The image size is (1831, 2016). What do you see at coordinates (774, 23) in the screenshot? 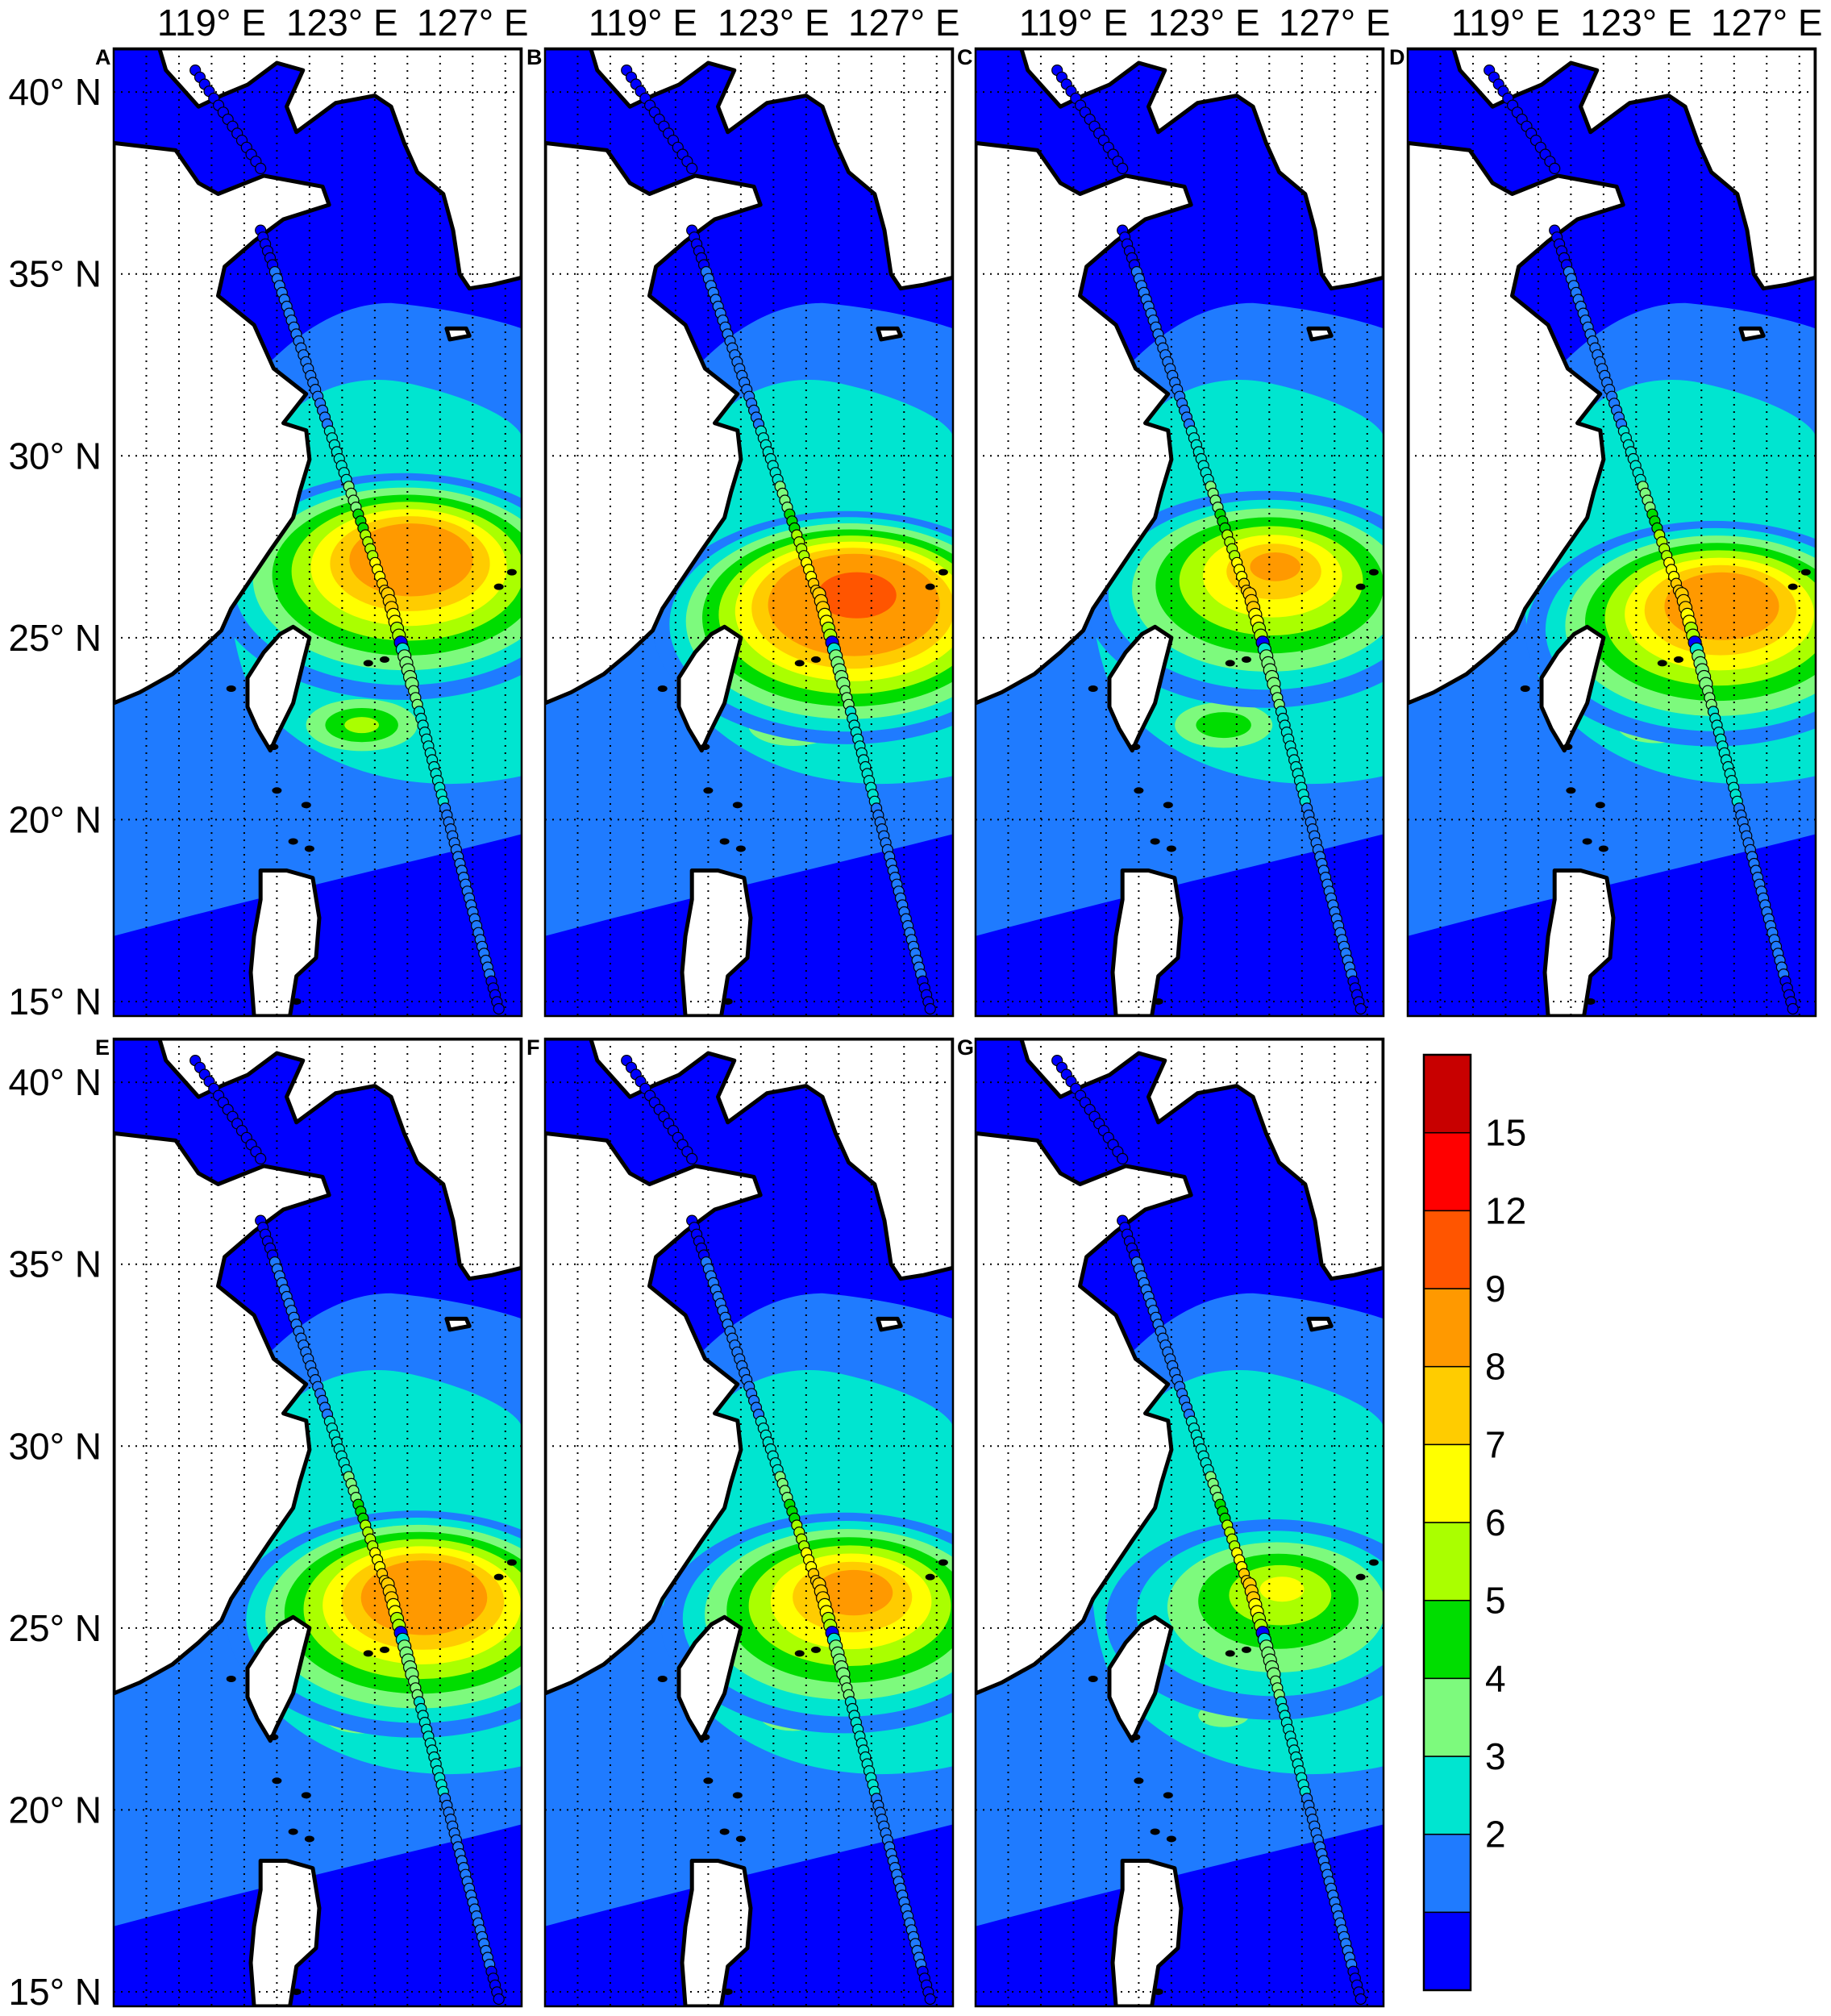
I see `lon-tick-label: 123° E` at bounding box center [774, 23].